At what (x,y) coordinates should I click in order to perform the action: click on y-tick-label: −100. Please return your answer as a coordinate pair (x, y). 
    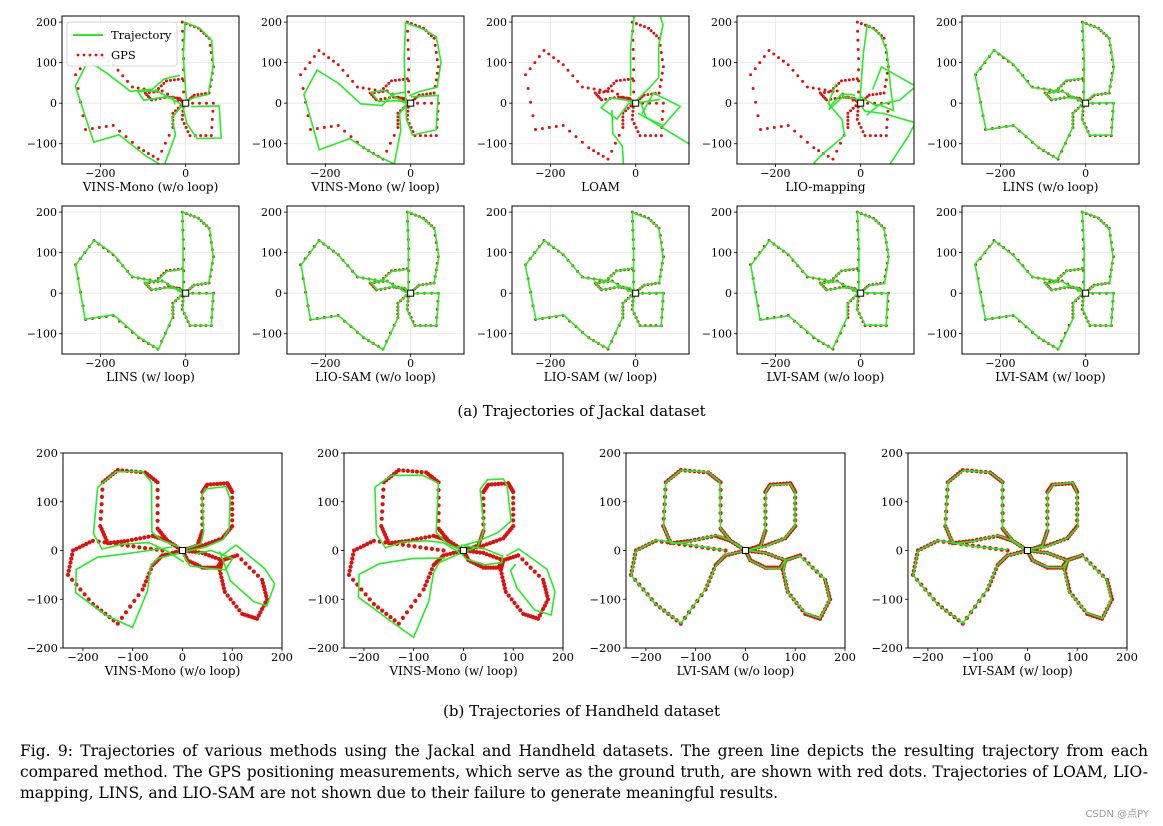
    Looking at the image, I should click on (942, 334).